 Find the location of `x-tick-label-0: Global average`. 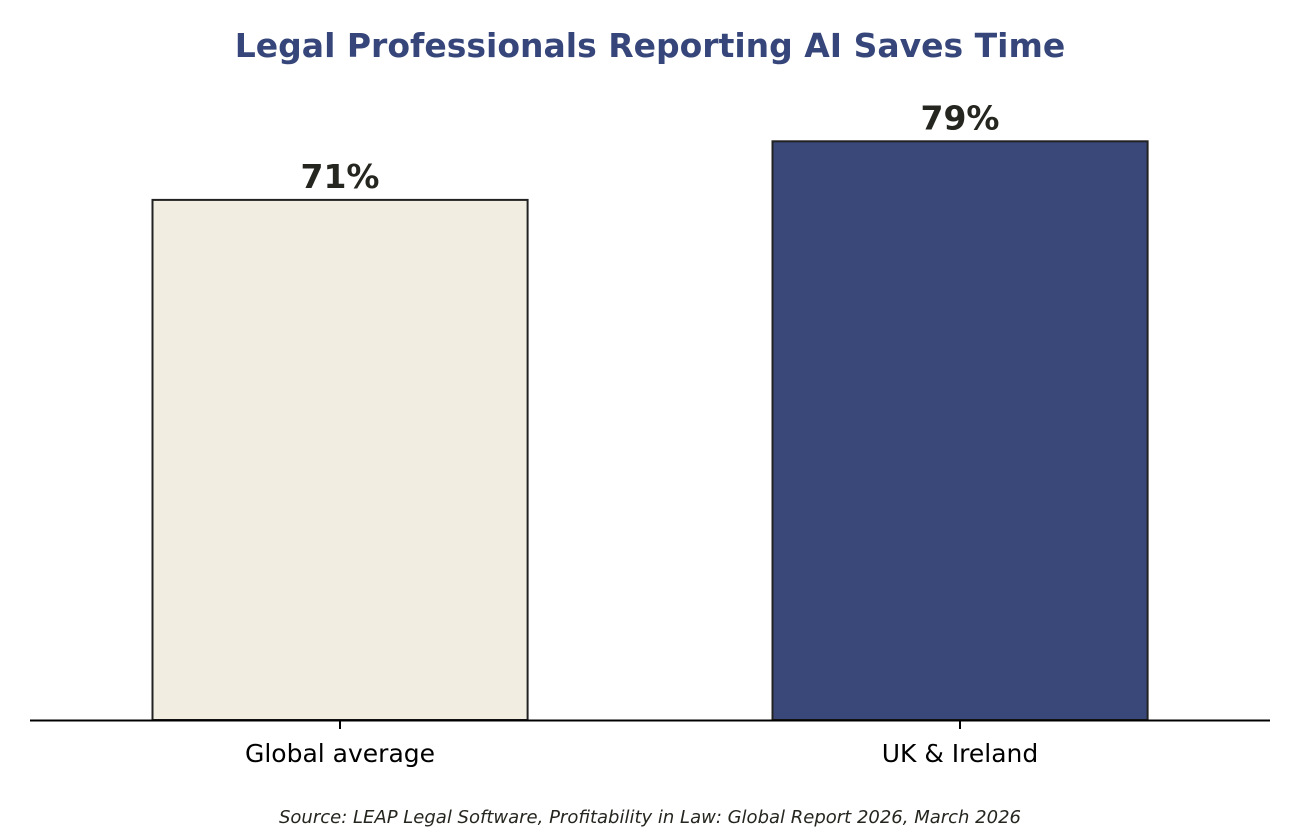

x-tick-label-0: Global average is located at coordinates (340, 753).